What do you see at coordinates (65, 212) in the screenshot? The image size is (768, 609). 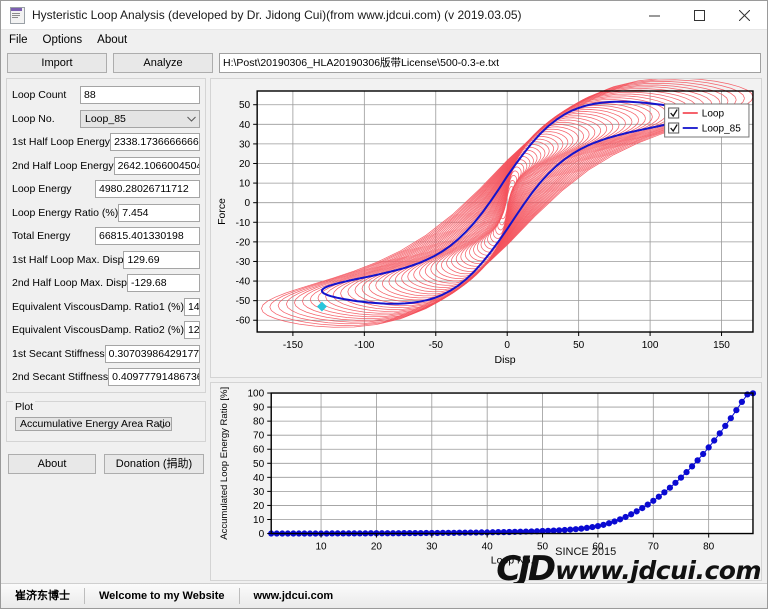 I see `field-label: Loop Energy Ratio (%)` at bounding box center [65, 212].